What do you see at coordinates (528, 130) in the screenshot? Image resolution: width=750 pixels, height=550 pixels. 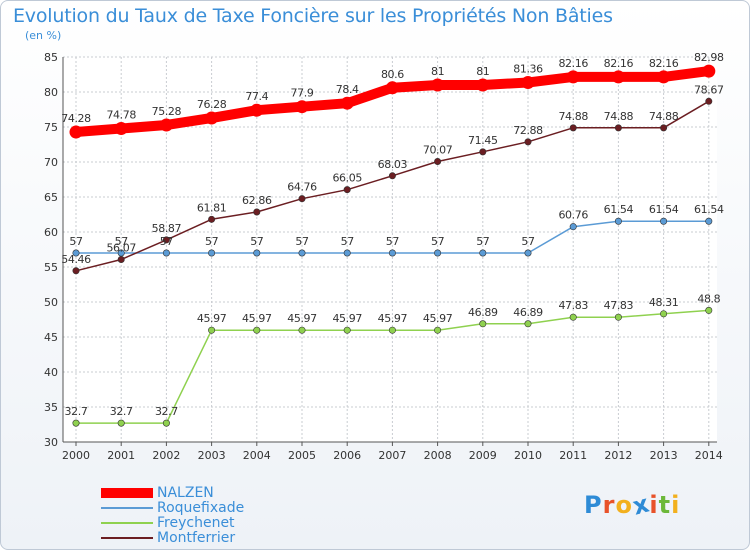 I see `data-label: 72.88` at bounding box center [528, 130].